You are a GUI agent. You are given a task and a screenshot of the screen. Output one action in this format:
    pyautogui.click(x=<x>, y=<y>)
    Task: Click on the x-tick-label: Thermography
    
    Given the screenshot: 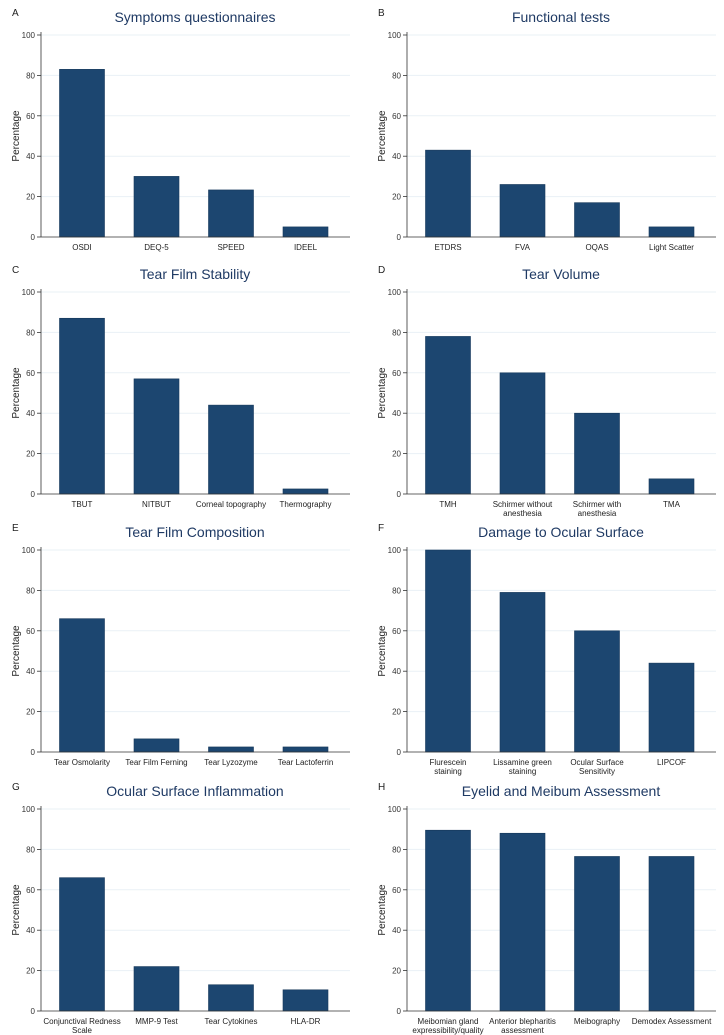 What is the action you would take?
    pyautogui.click(x=305, y=504)
    